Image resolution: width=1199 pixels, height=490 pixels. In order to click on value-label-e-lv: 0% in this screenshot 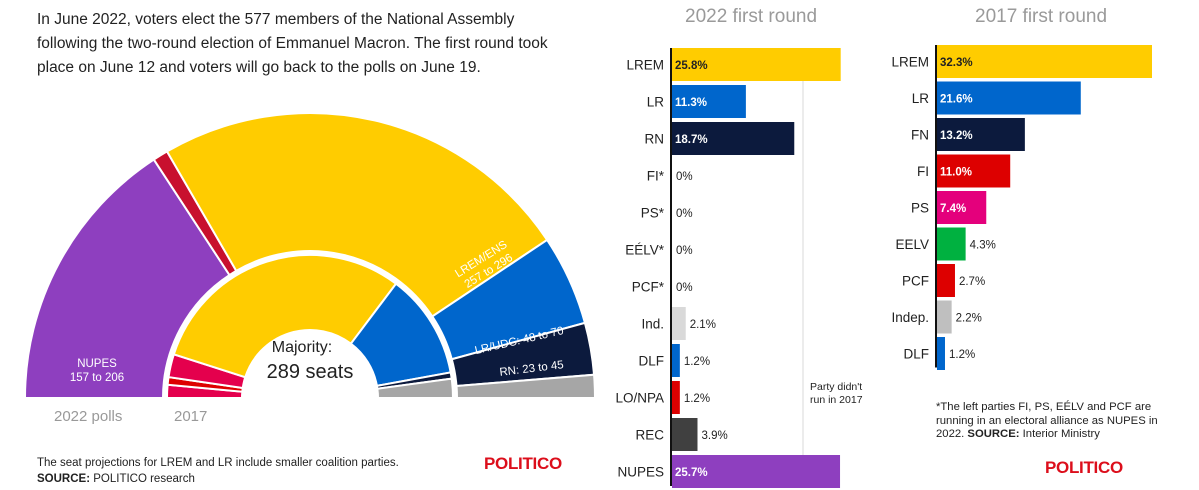, I will do `click(684, 251)`.